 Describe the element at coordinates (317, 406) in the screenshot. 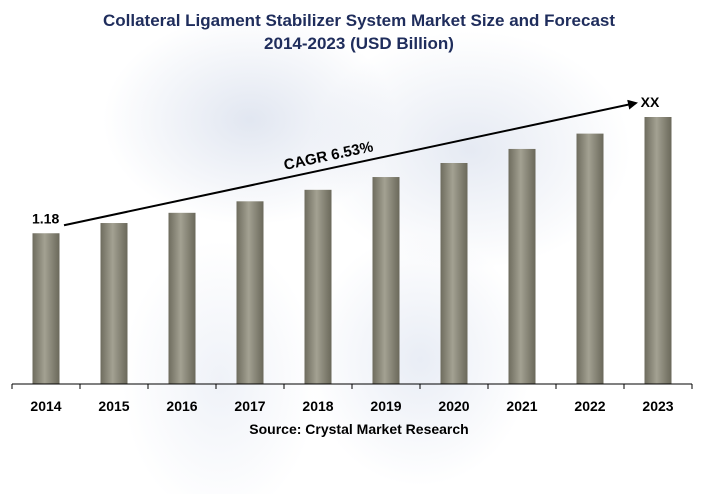

I see `x-tick-label-2018: 2018` at that location.